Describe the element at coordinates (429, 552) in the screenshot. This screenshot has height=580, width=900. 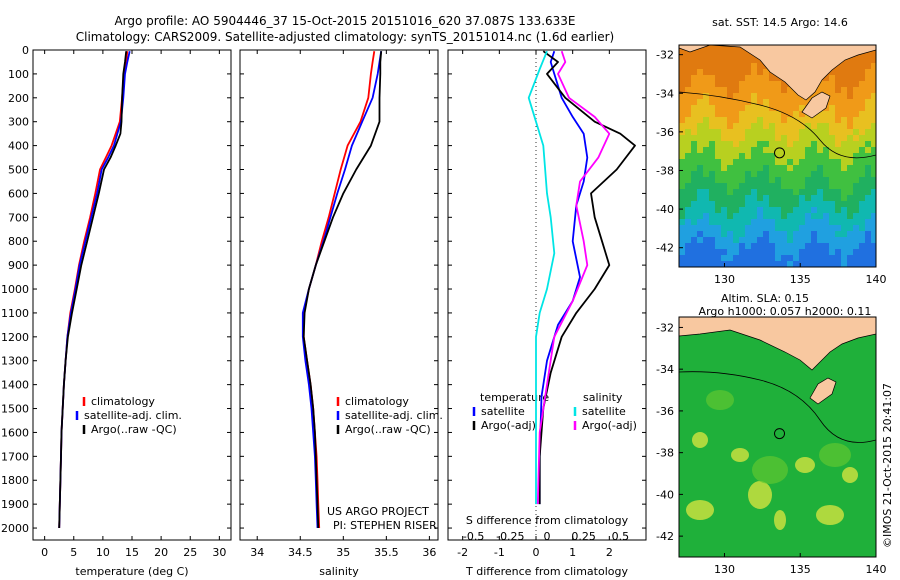
I see `x-tick-label: 36` at that location.